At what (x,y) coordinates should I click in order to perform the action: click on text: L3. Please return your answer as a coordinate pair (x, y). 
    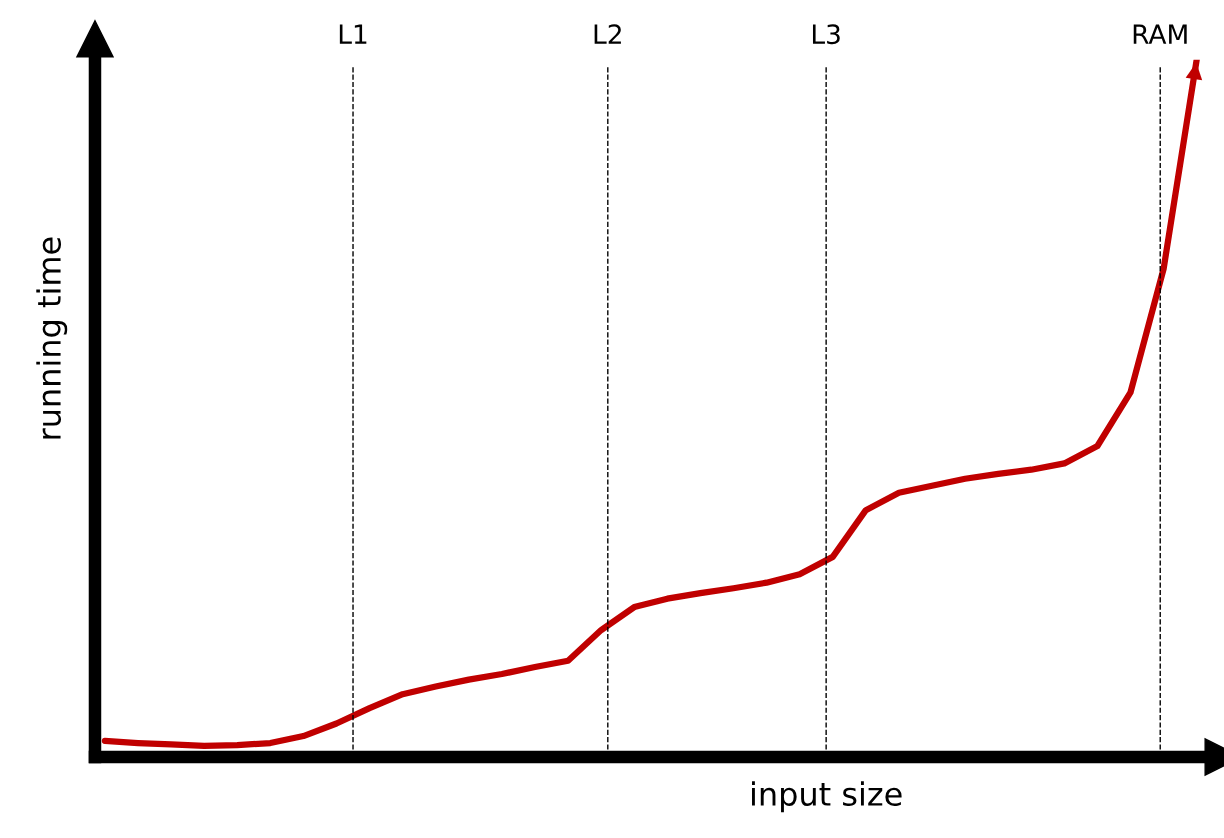
    Looking at the image, I should click on (826, 34).